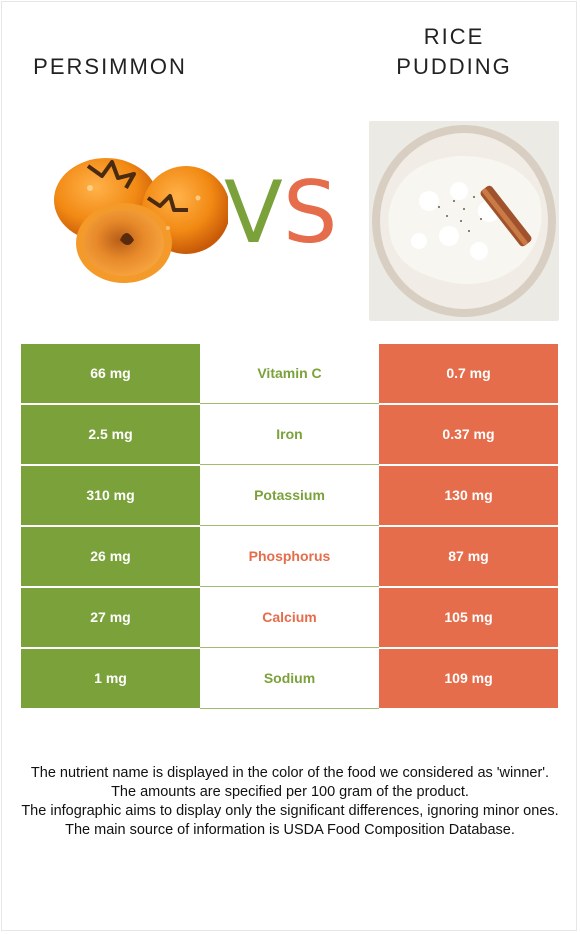  I want to click on table-row: 26 mg Phosphorus 87 mg, so click(289, 557).